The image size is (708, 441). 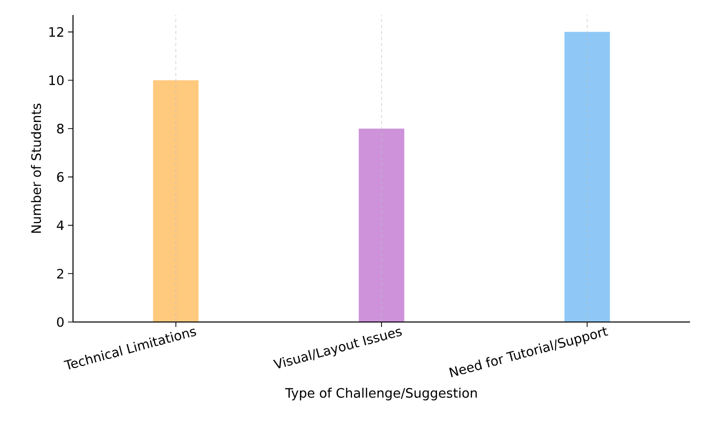 What do you see at coordinates (60, 225) in the screenshot?
I see `y-tick-label: 4` at bounding box center [60, 225].